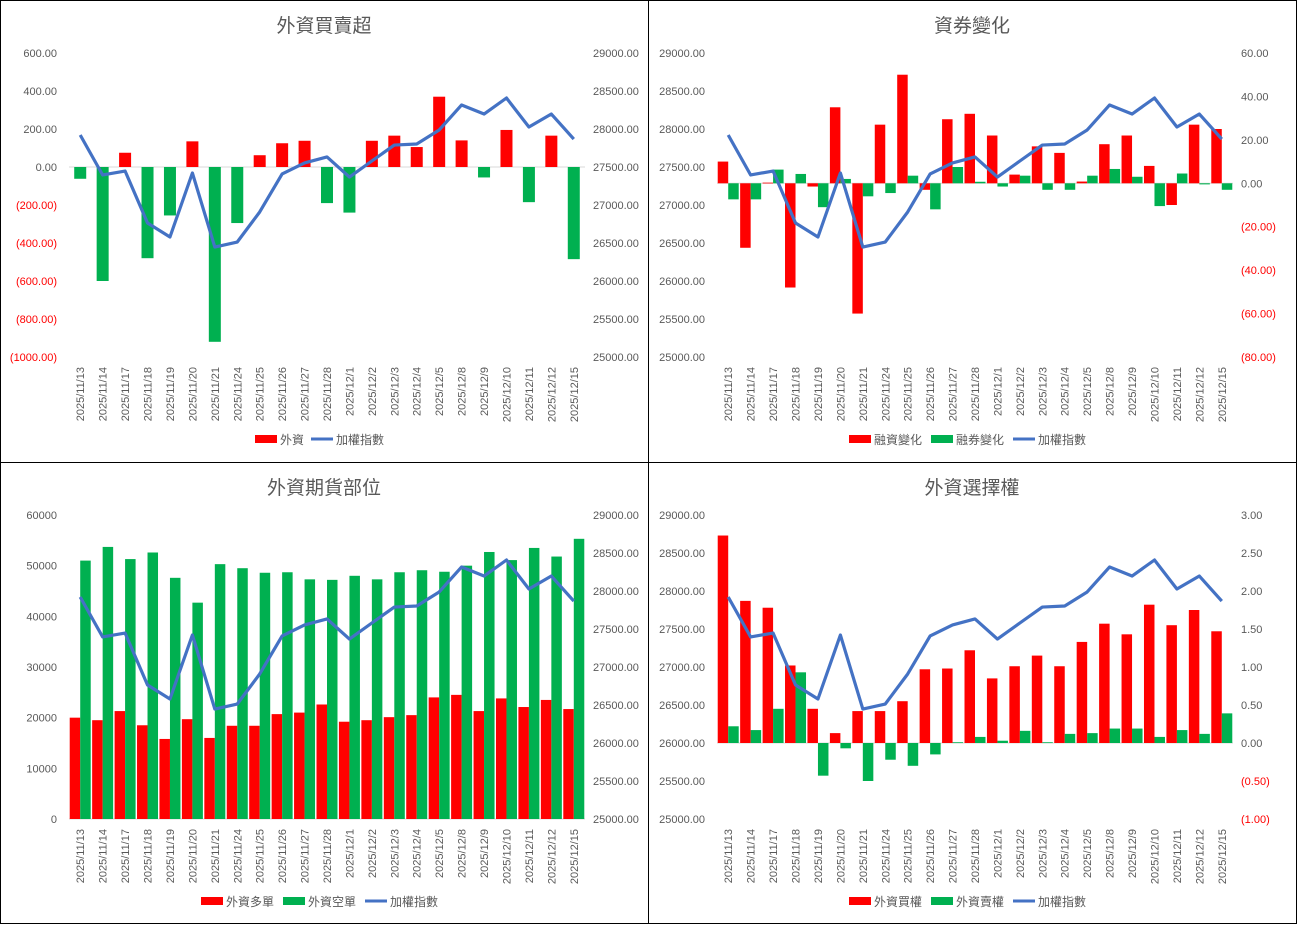  Describe the element at coordinates (980, 901) in the screenshot. I see `legend-label: 外資賣權` at that location.